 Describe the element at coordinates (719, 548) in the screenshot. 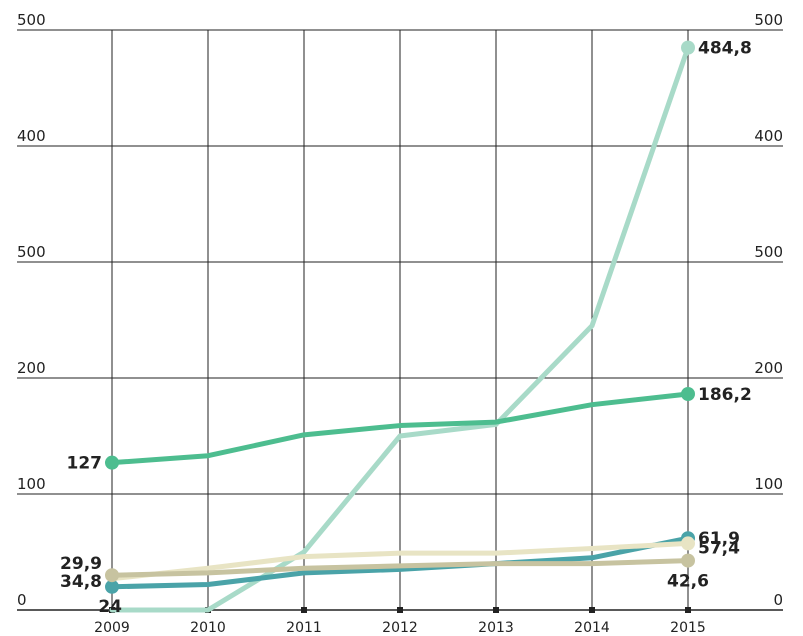

I see `data-label: 57,4` at that location.